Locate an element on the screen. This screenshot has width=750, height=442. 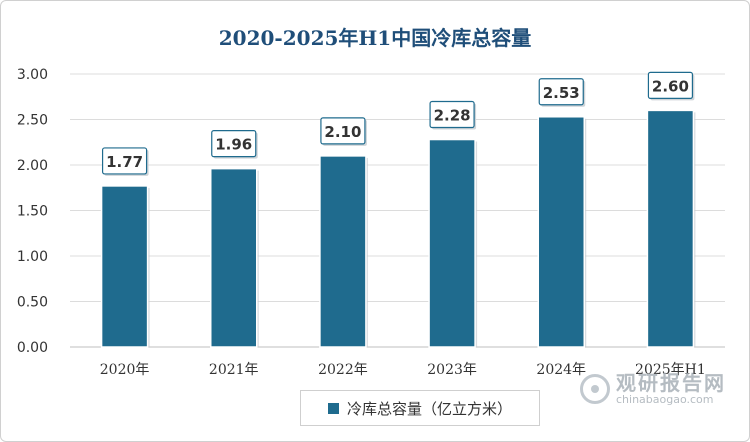
legend: 冷库总容量（亿立方米） is located at coordinates (420, 408).